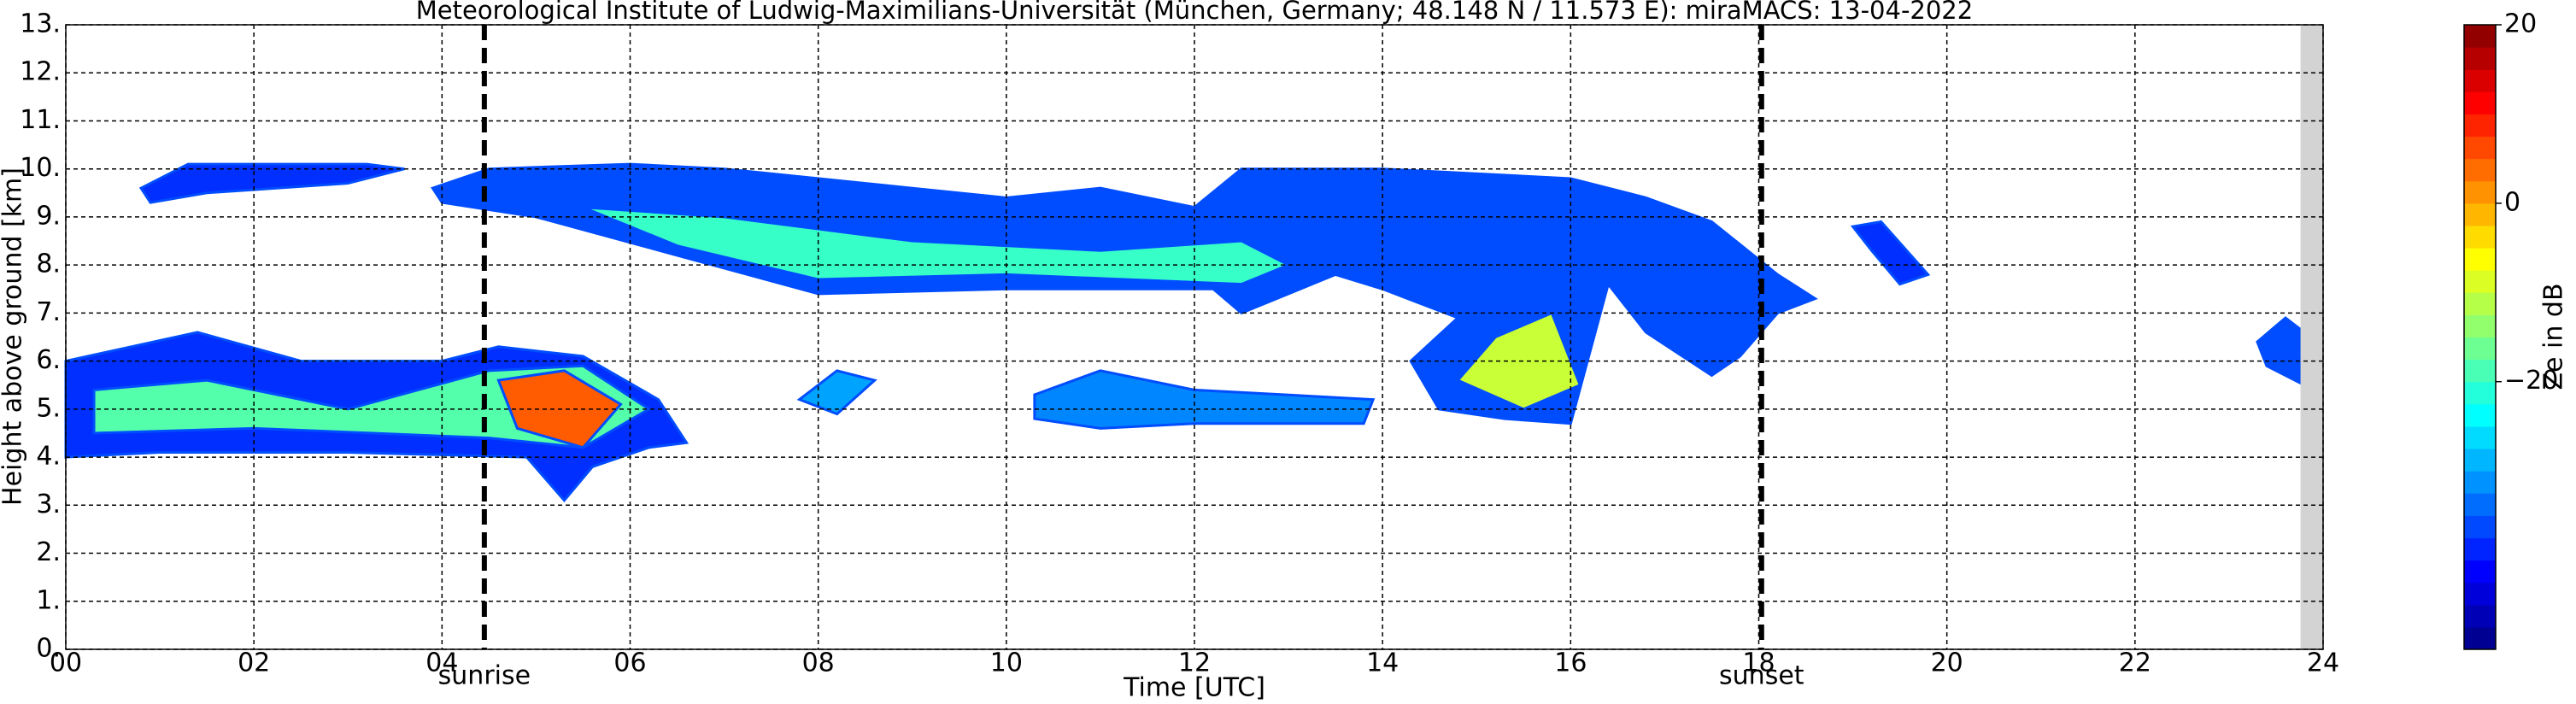  Describe the element at coordinates (2520, 24) in the screenshot. I see `colorbar-tick-label: 20` at that location.